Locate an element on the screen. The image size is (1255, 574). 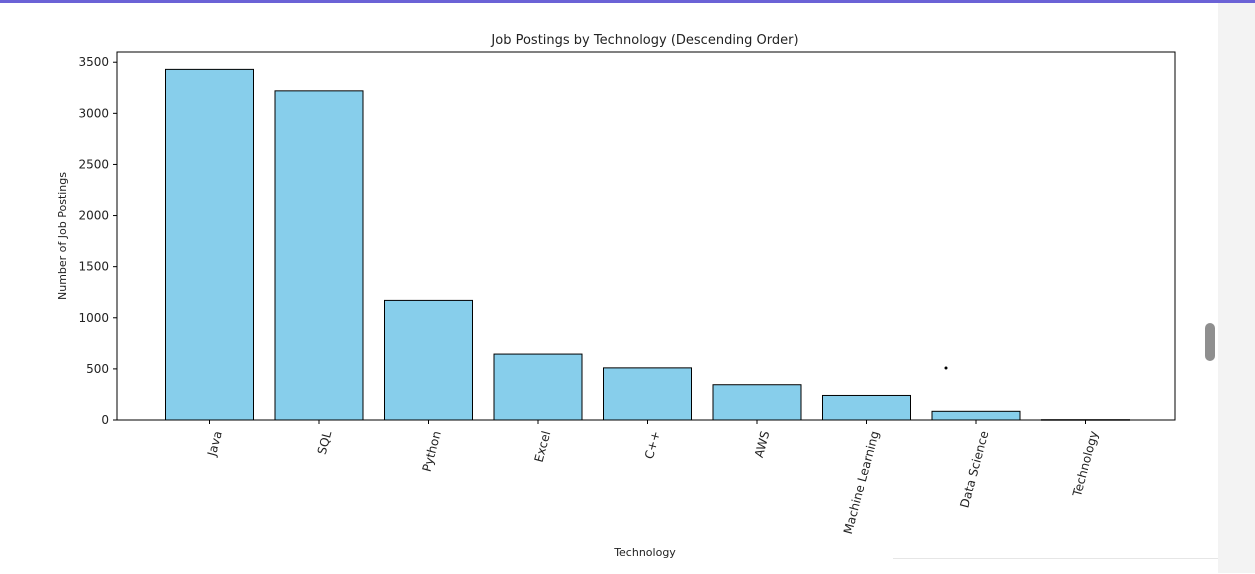
x-tick-label: SQL is located at coordinates (325, 442).